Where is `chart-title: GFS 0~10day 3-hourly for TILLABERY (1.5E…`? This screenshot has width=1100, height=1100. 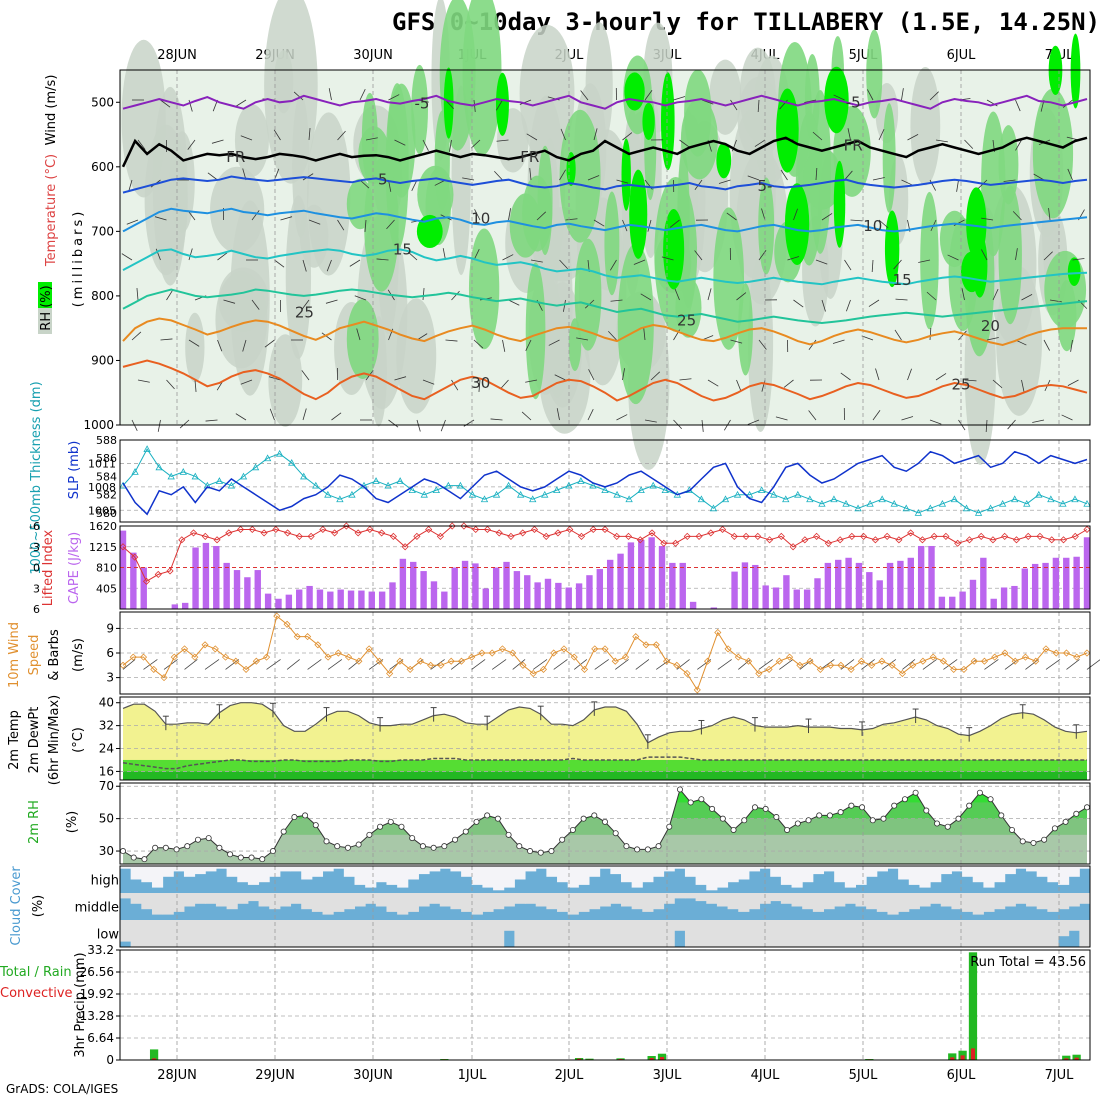
chart-title: GFS 0~10day 3-hourly for TILLABERY (1.5E… is located at coordinates (746, 22).